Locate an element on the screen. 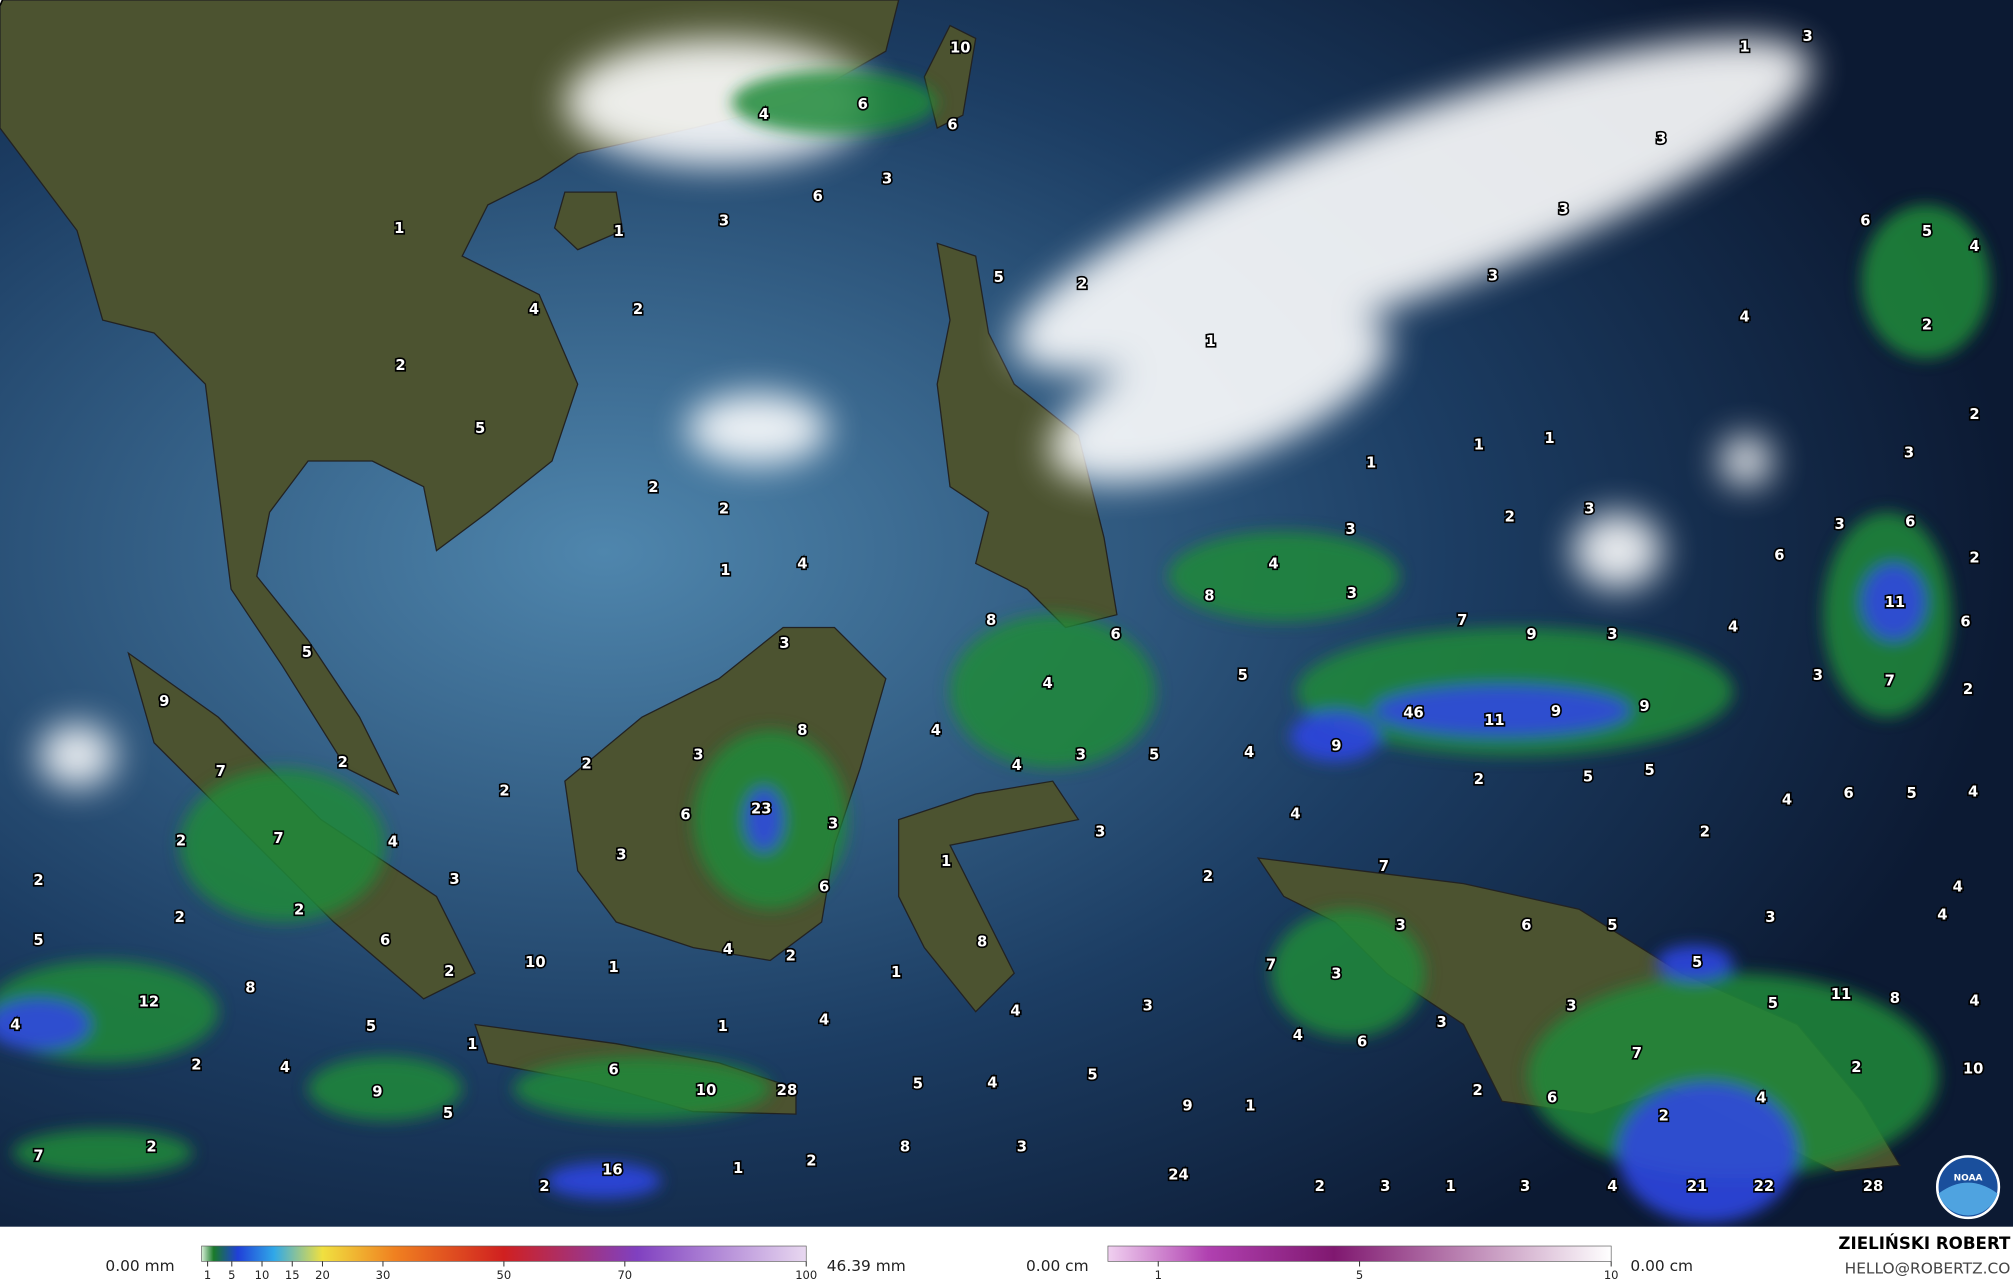  precip-label: 46 is located at coordinates (1413, 712).